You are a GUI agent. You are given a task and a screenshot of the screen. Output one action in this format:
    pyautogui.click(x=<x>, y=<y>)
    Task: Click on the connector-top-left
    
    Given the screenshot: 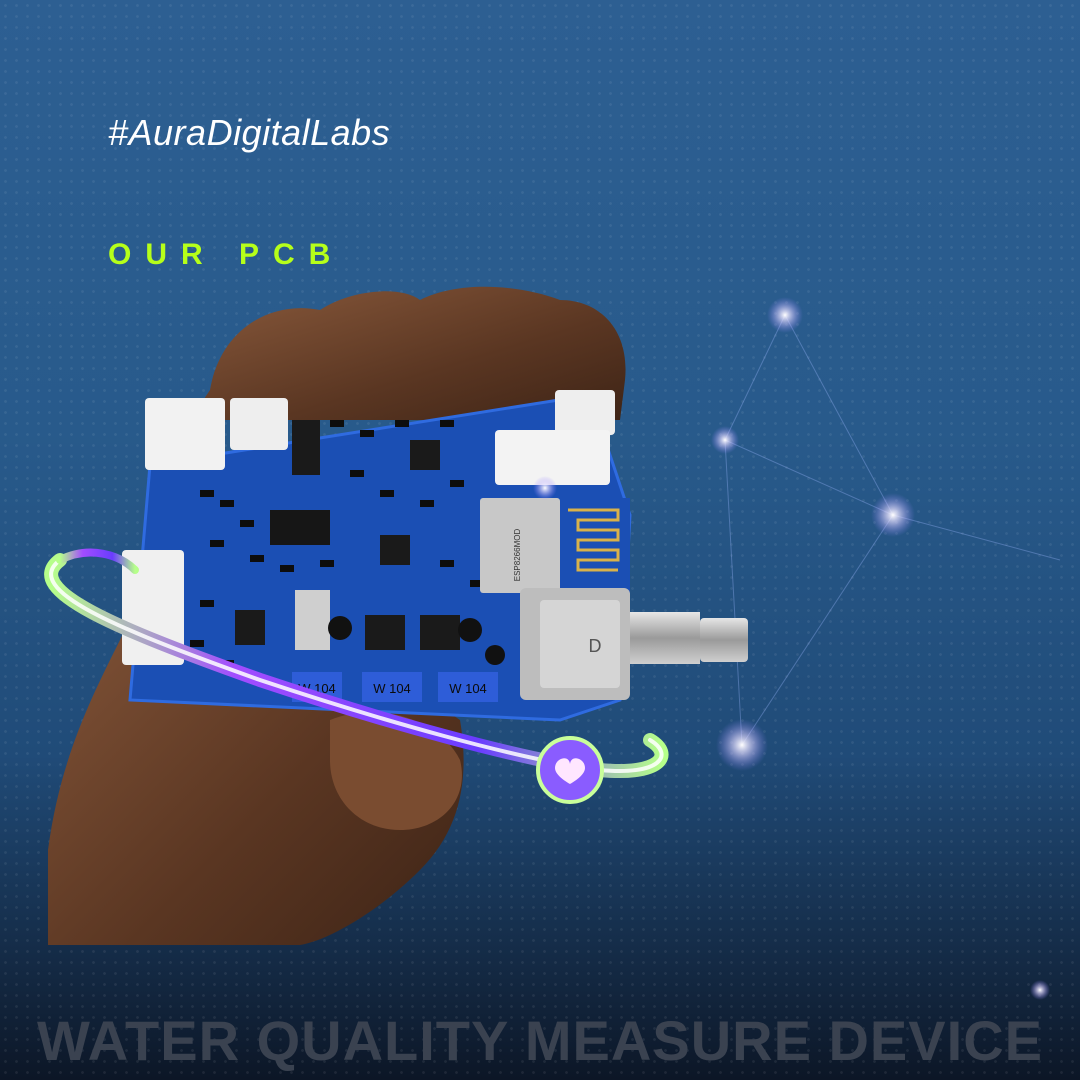 What is the action you would take?
    pyautogui.click(x=185, y=434)
    